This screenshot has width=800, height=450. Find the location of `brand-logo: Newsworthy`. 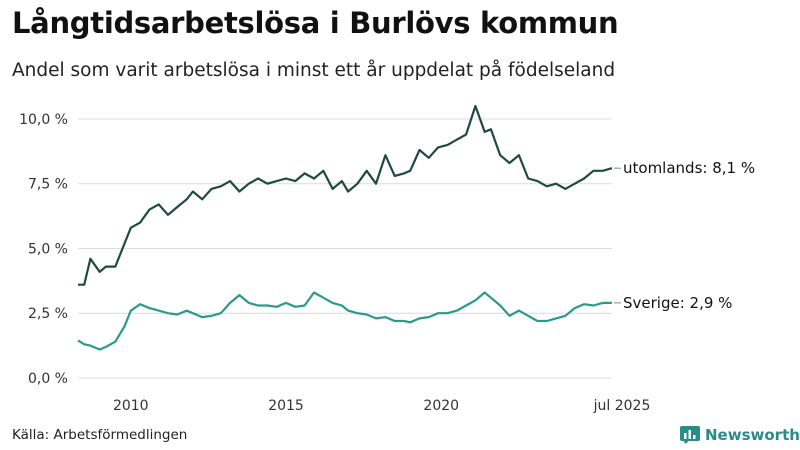

brand-logo: Newsworthy is located at coordinates (740, 435).